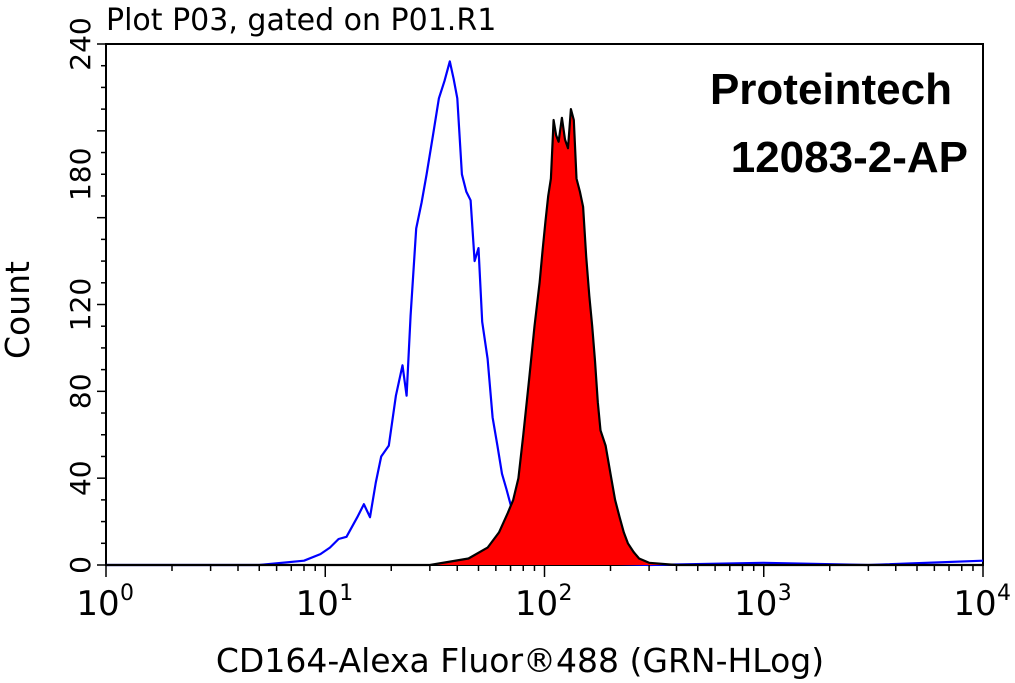 This screenshot has height=683, width=1015. What do you see at coordinates (974, 604) in the screenshot?
I see `x-tick-label-10000: 10` at bounding box center [974, 604].